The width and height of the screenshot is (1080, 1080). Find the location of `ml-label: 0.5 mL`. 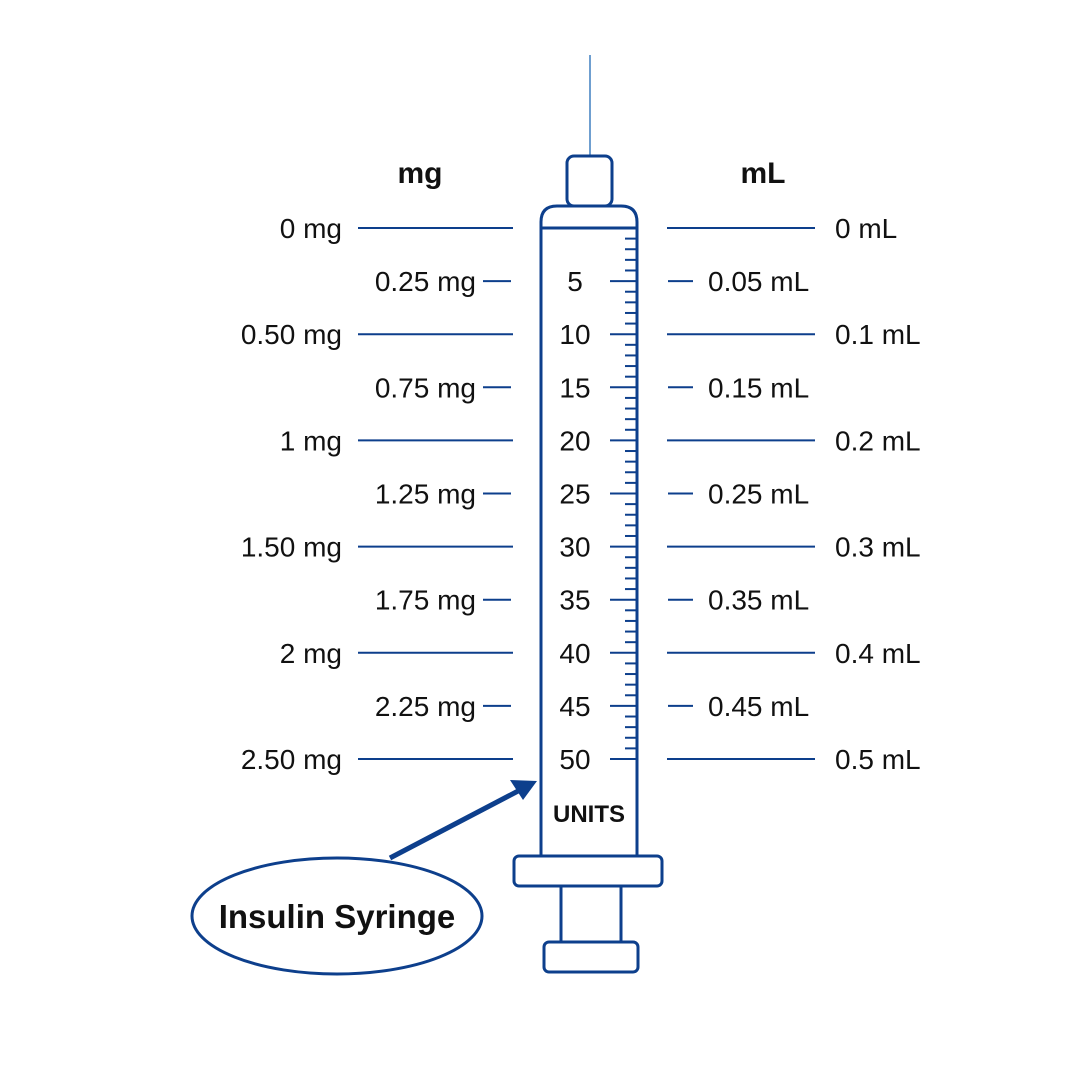

ml-label: 0.5 mL is located at coordinates (878, 759).